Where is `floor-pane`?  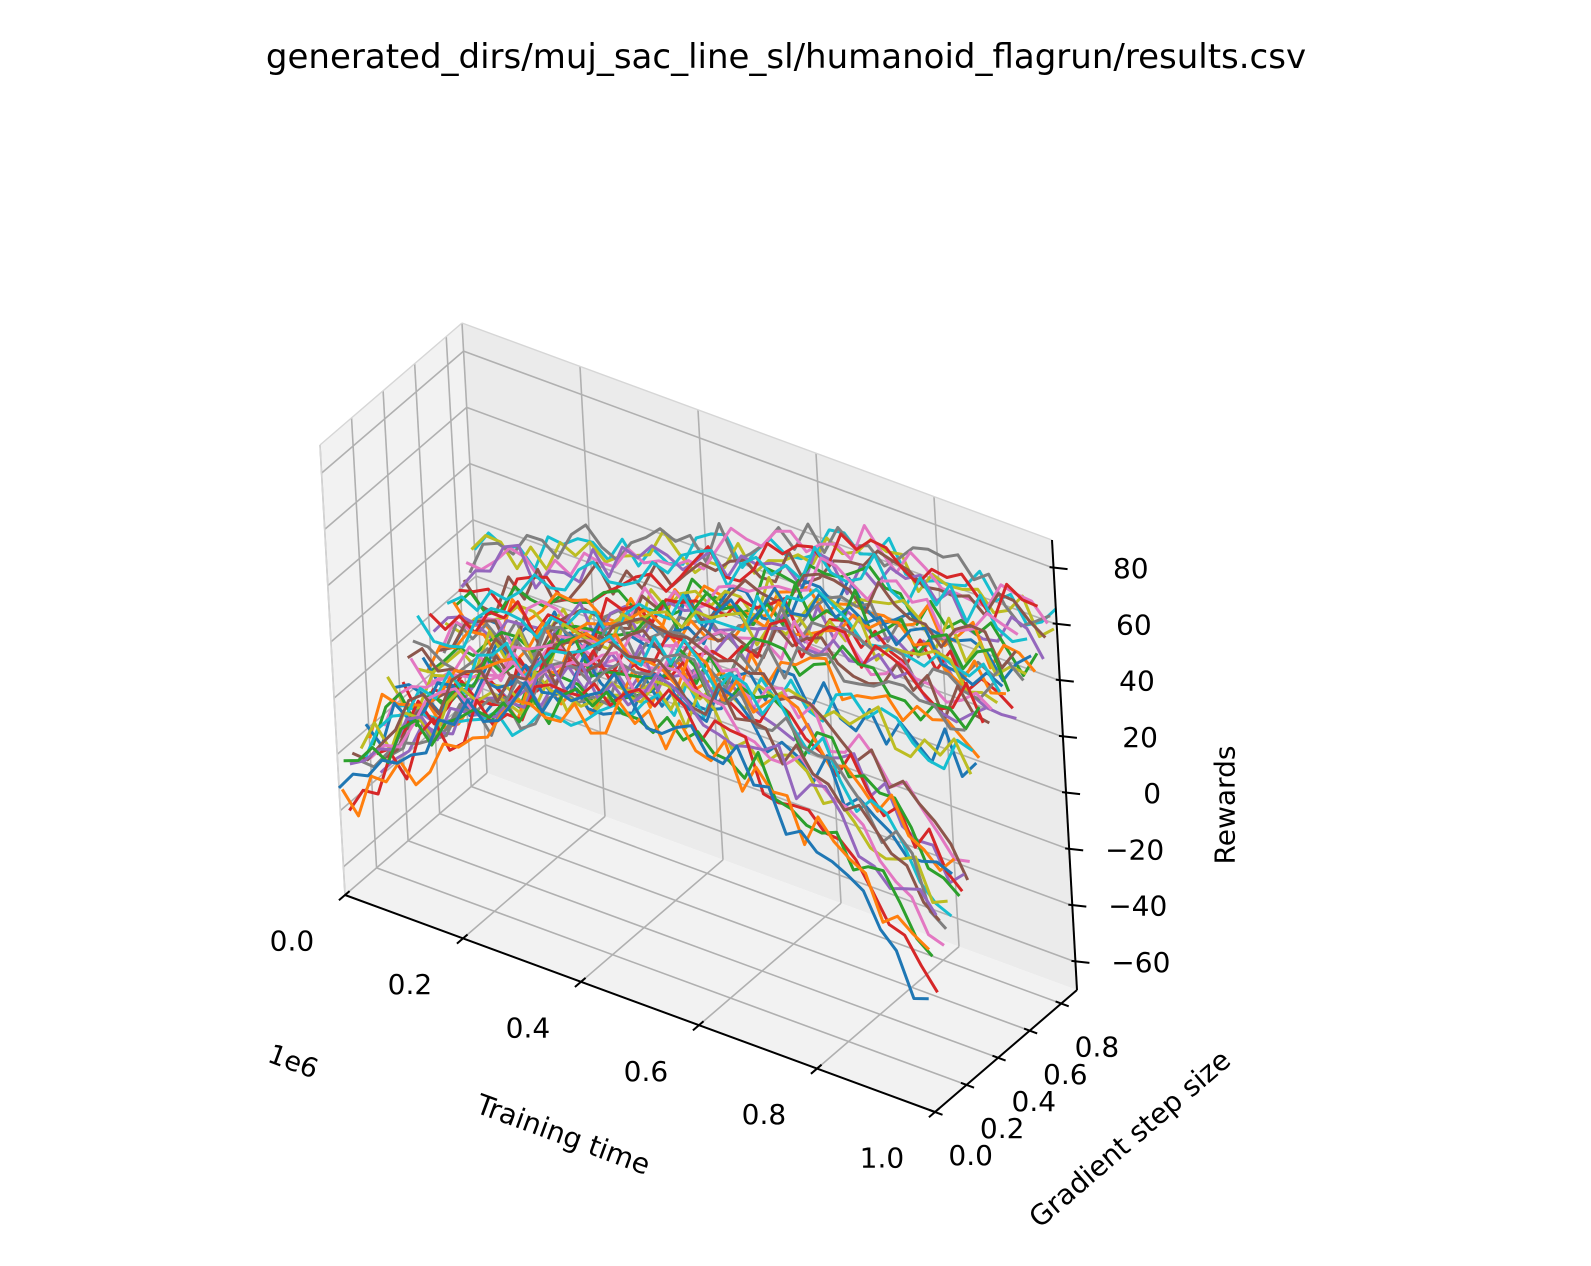
floor-pane is located at coordinates (711, 942).